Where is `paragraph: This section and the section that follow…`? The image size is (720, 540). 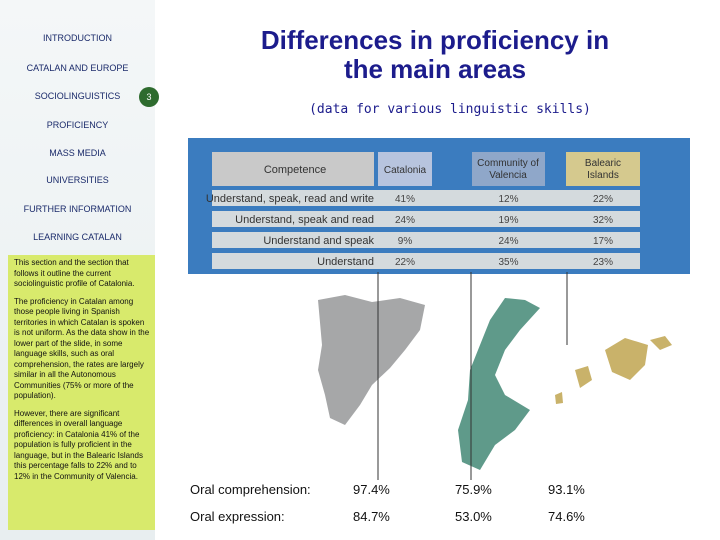
paragraph: This section and the section that follow… is located at coordinates (74, 273).